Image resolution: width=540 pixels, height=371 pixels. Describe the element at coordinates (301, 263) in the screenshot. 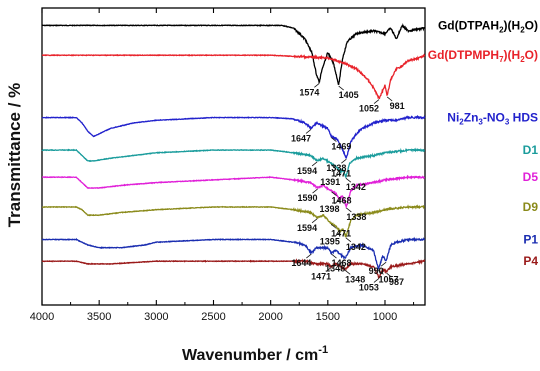

I see `peak-label: 1644` at that location.